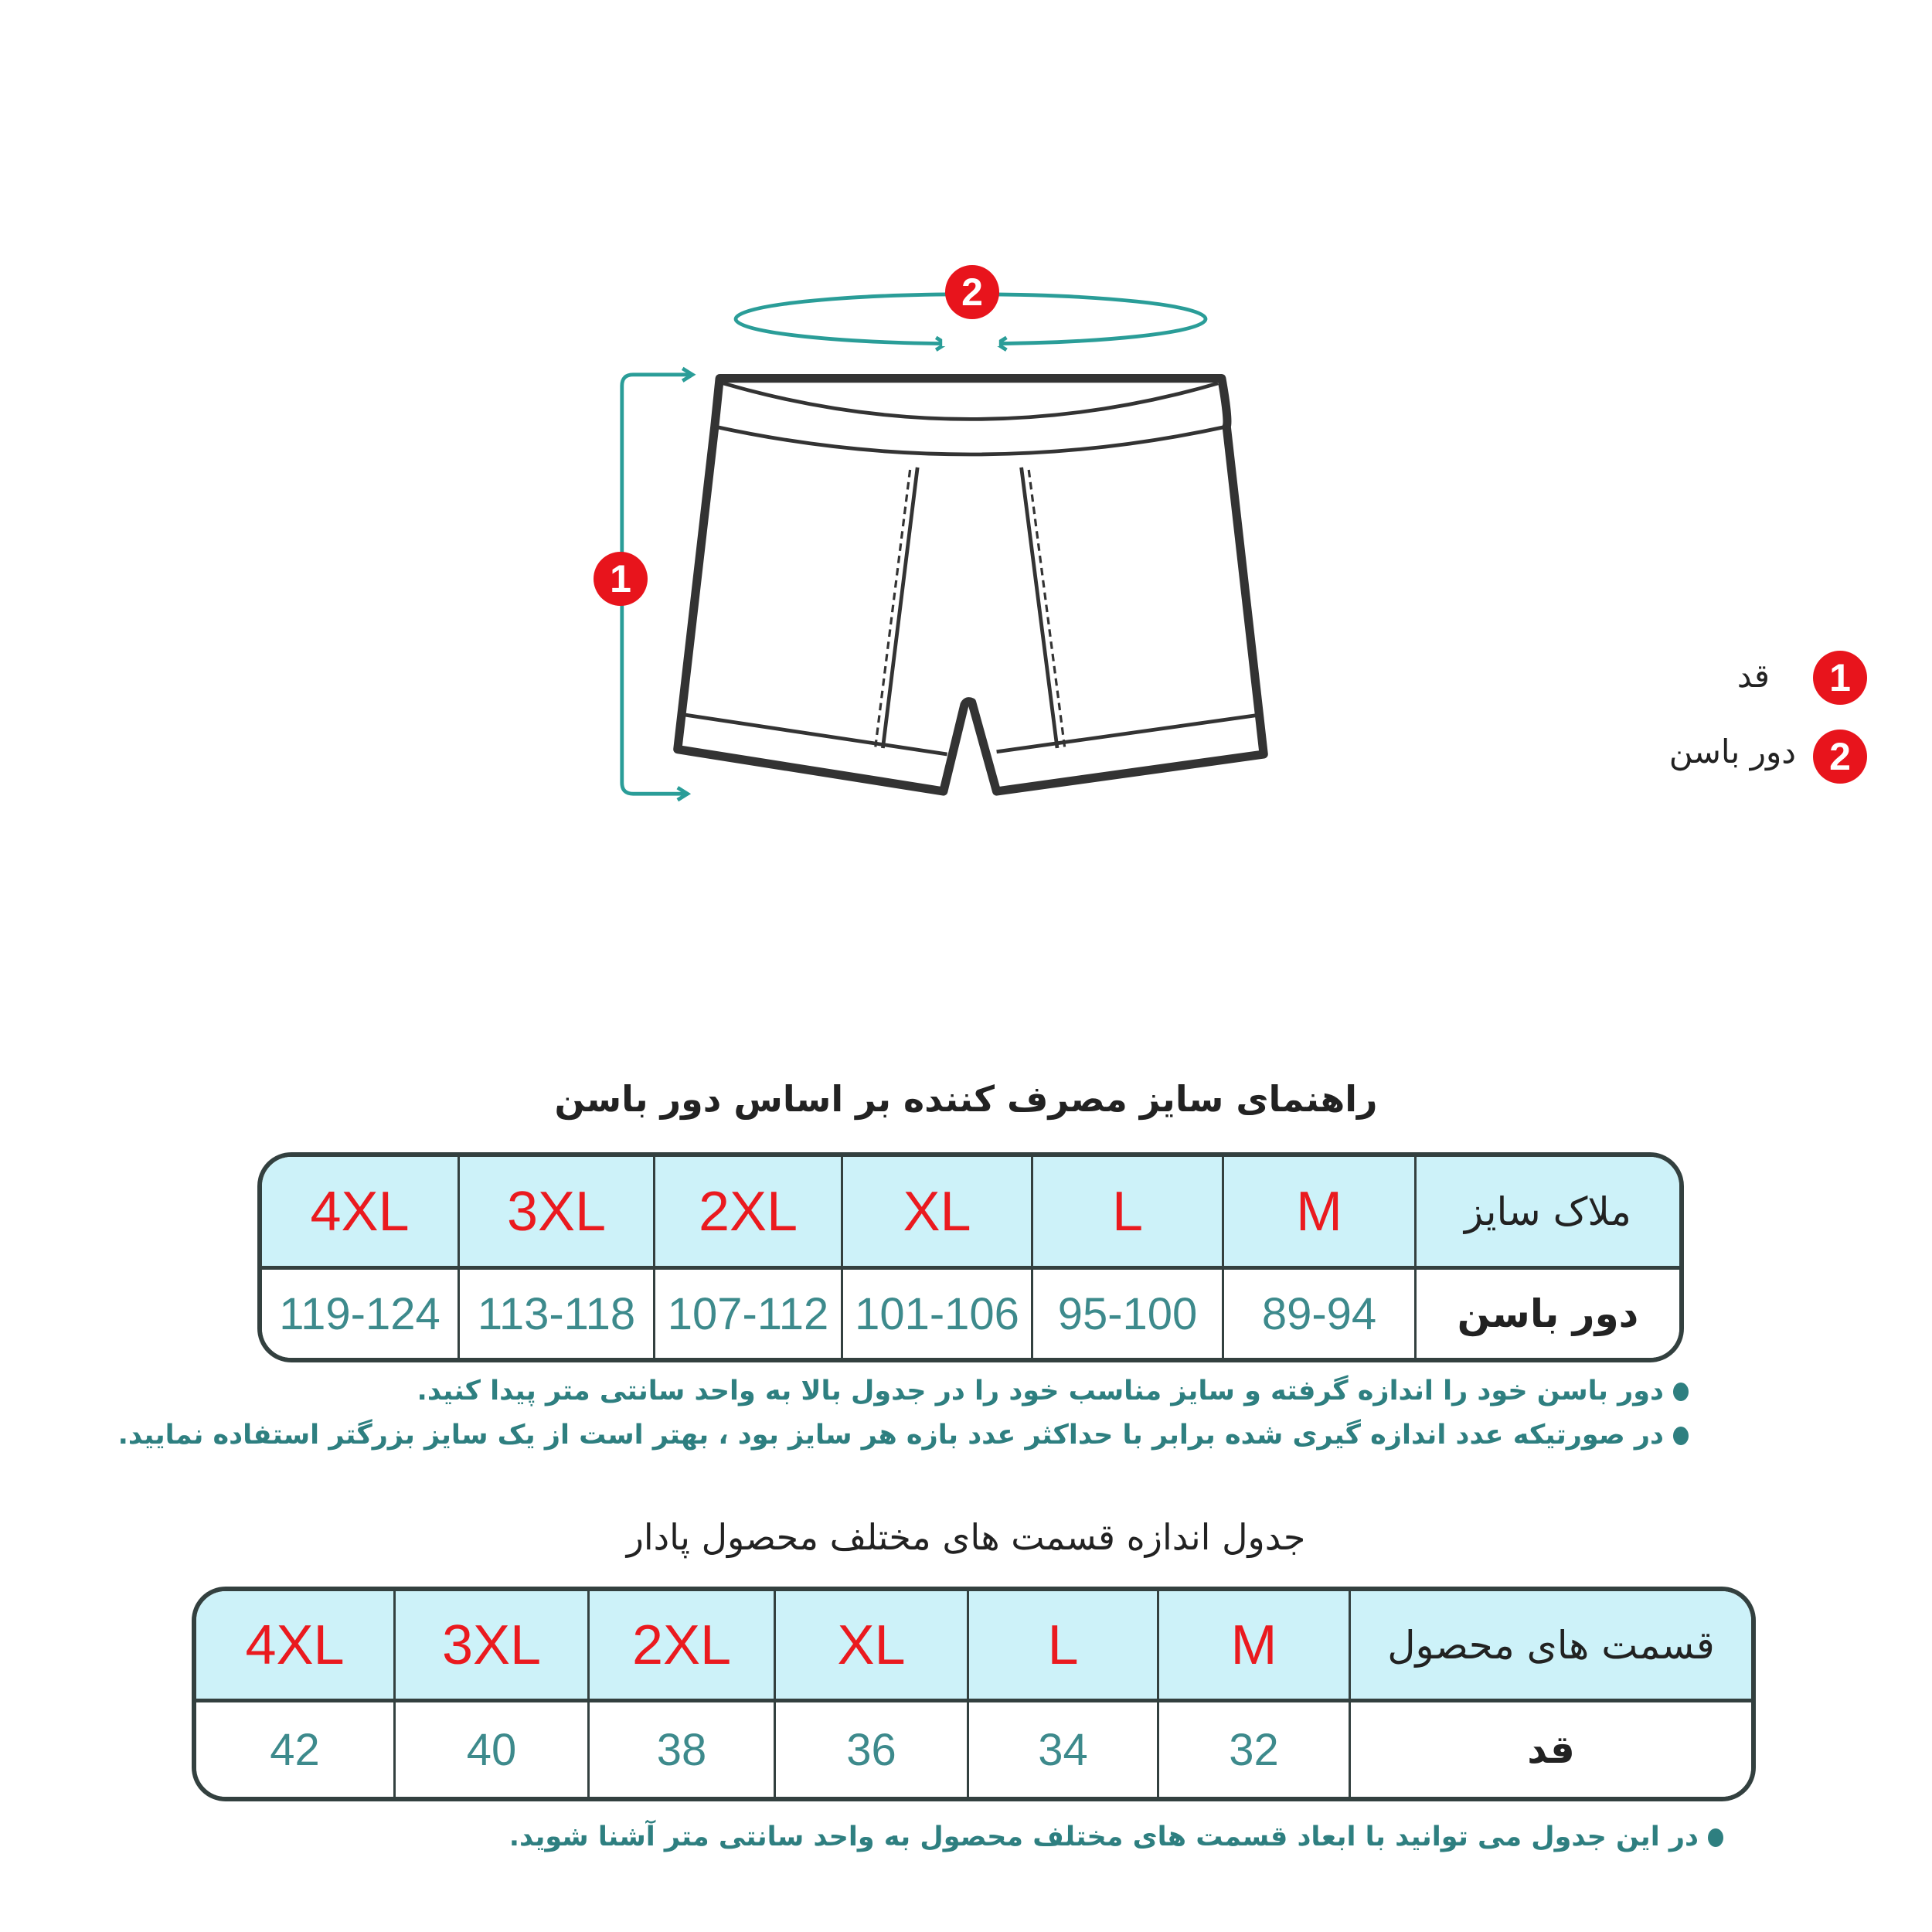 The image size is (1932, 1932). I want to click on row-label-cell: دور باسن, so click(1548, 1314).